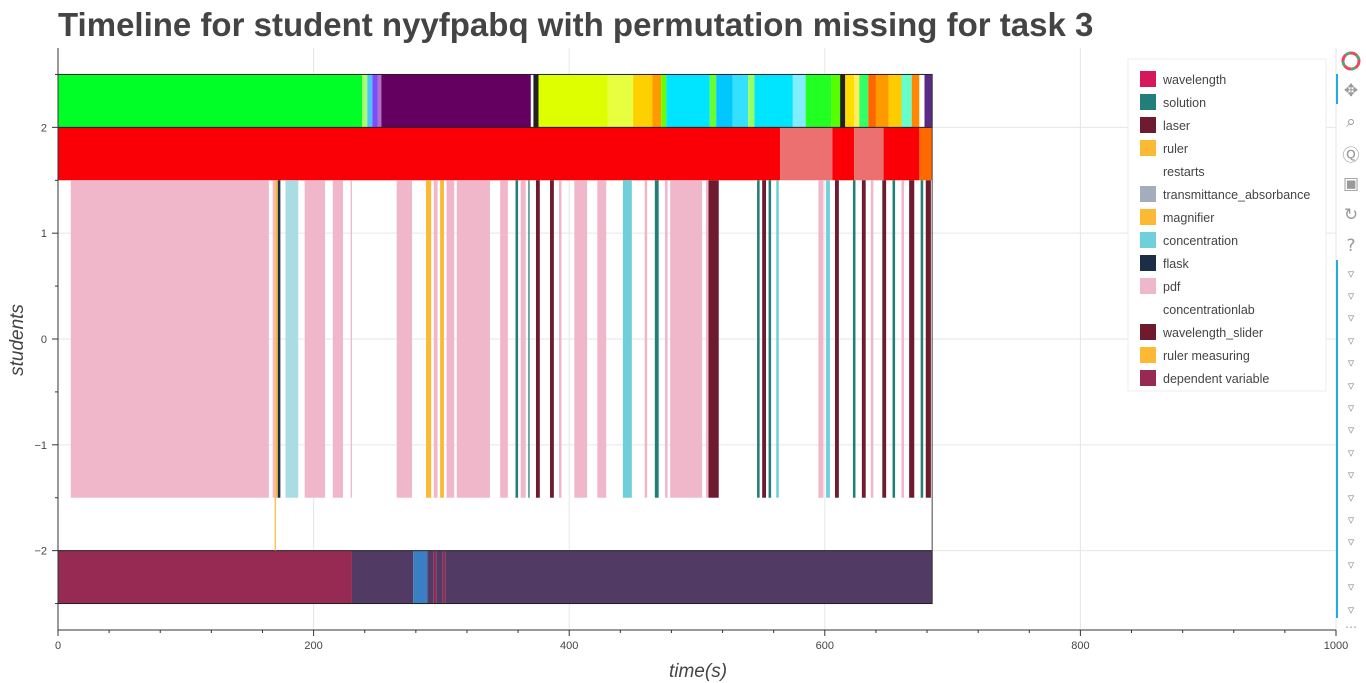 Image resolution: width=1366 pixels, height=683 pixels. I want to click on wheel-zoom-icon: Ⓠ, so click(1351, 155).